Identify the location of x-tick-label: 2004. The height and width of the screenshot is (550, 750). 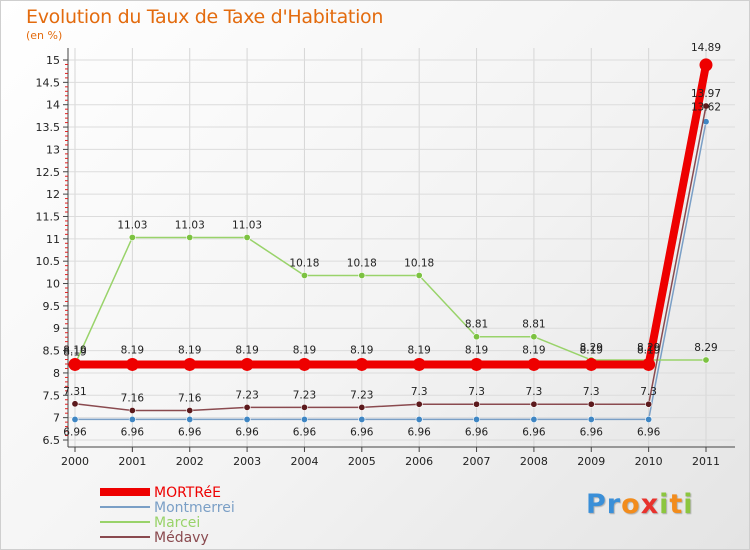
(304, 461).